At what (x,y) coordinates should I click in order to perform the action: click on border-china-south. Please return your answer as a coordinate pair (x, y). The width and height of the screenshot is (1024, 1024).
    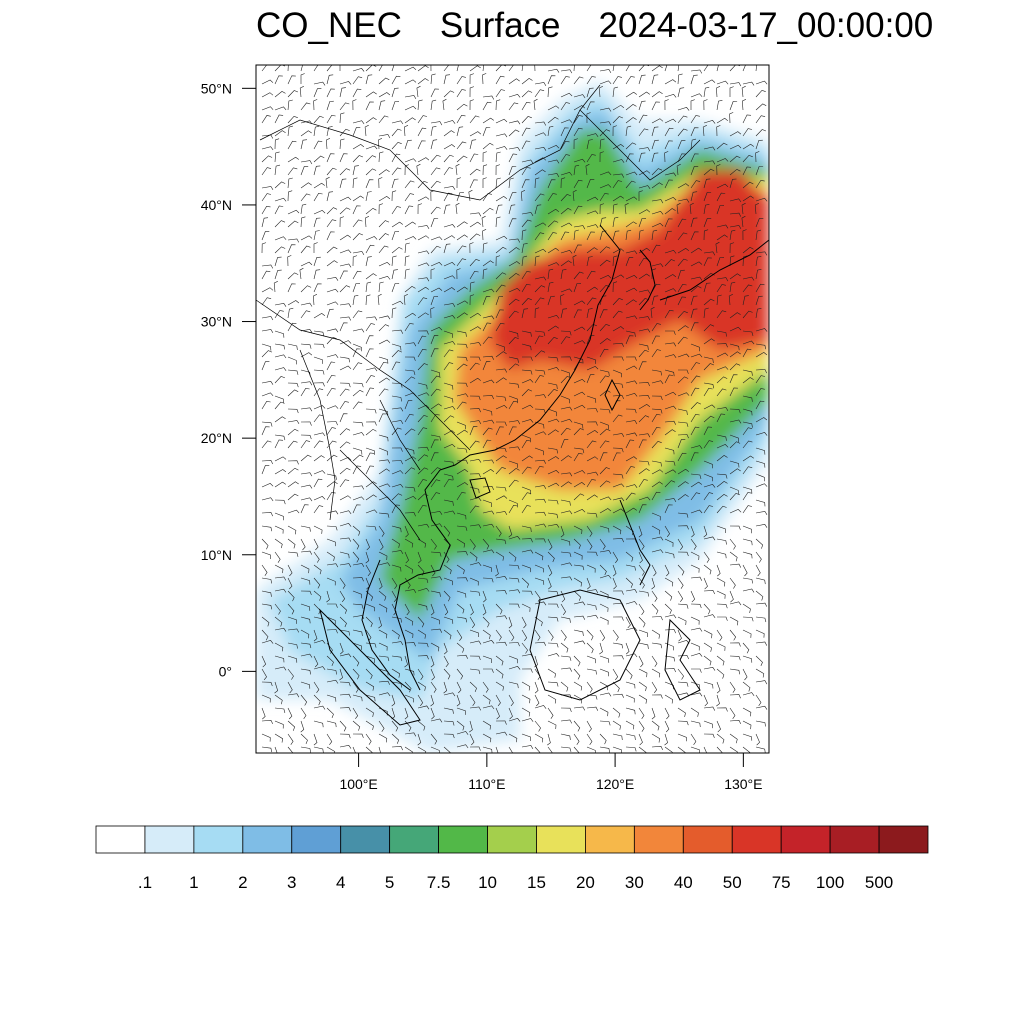
    Looking at the image, I should click on (363, 375).